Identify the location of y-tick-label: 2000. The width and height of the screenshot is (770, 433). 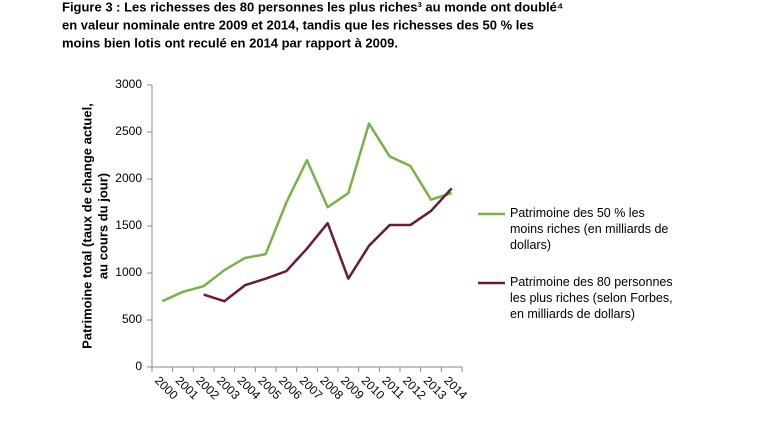
(128, 178).